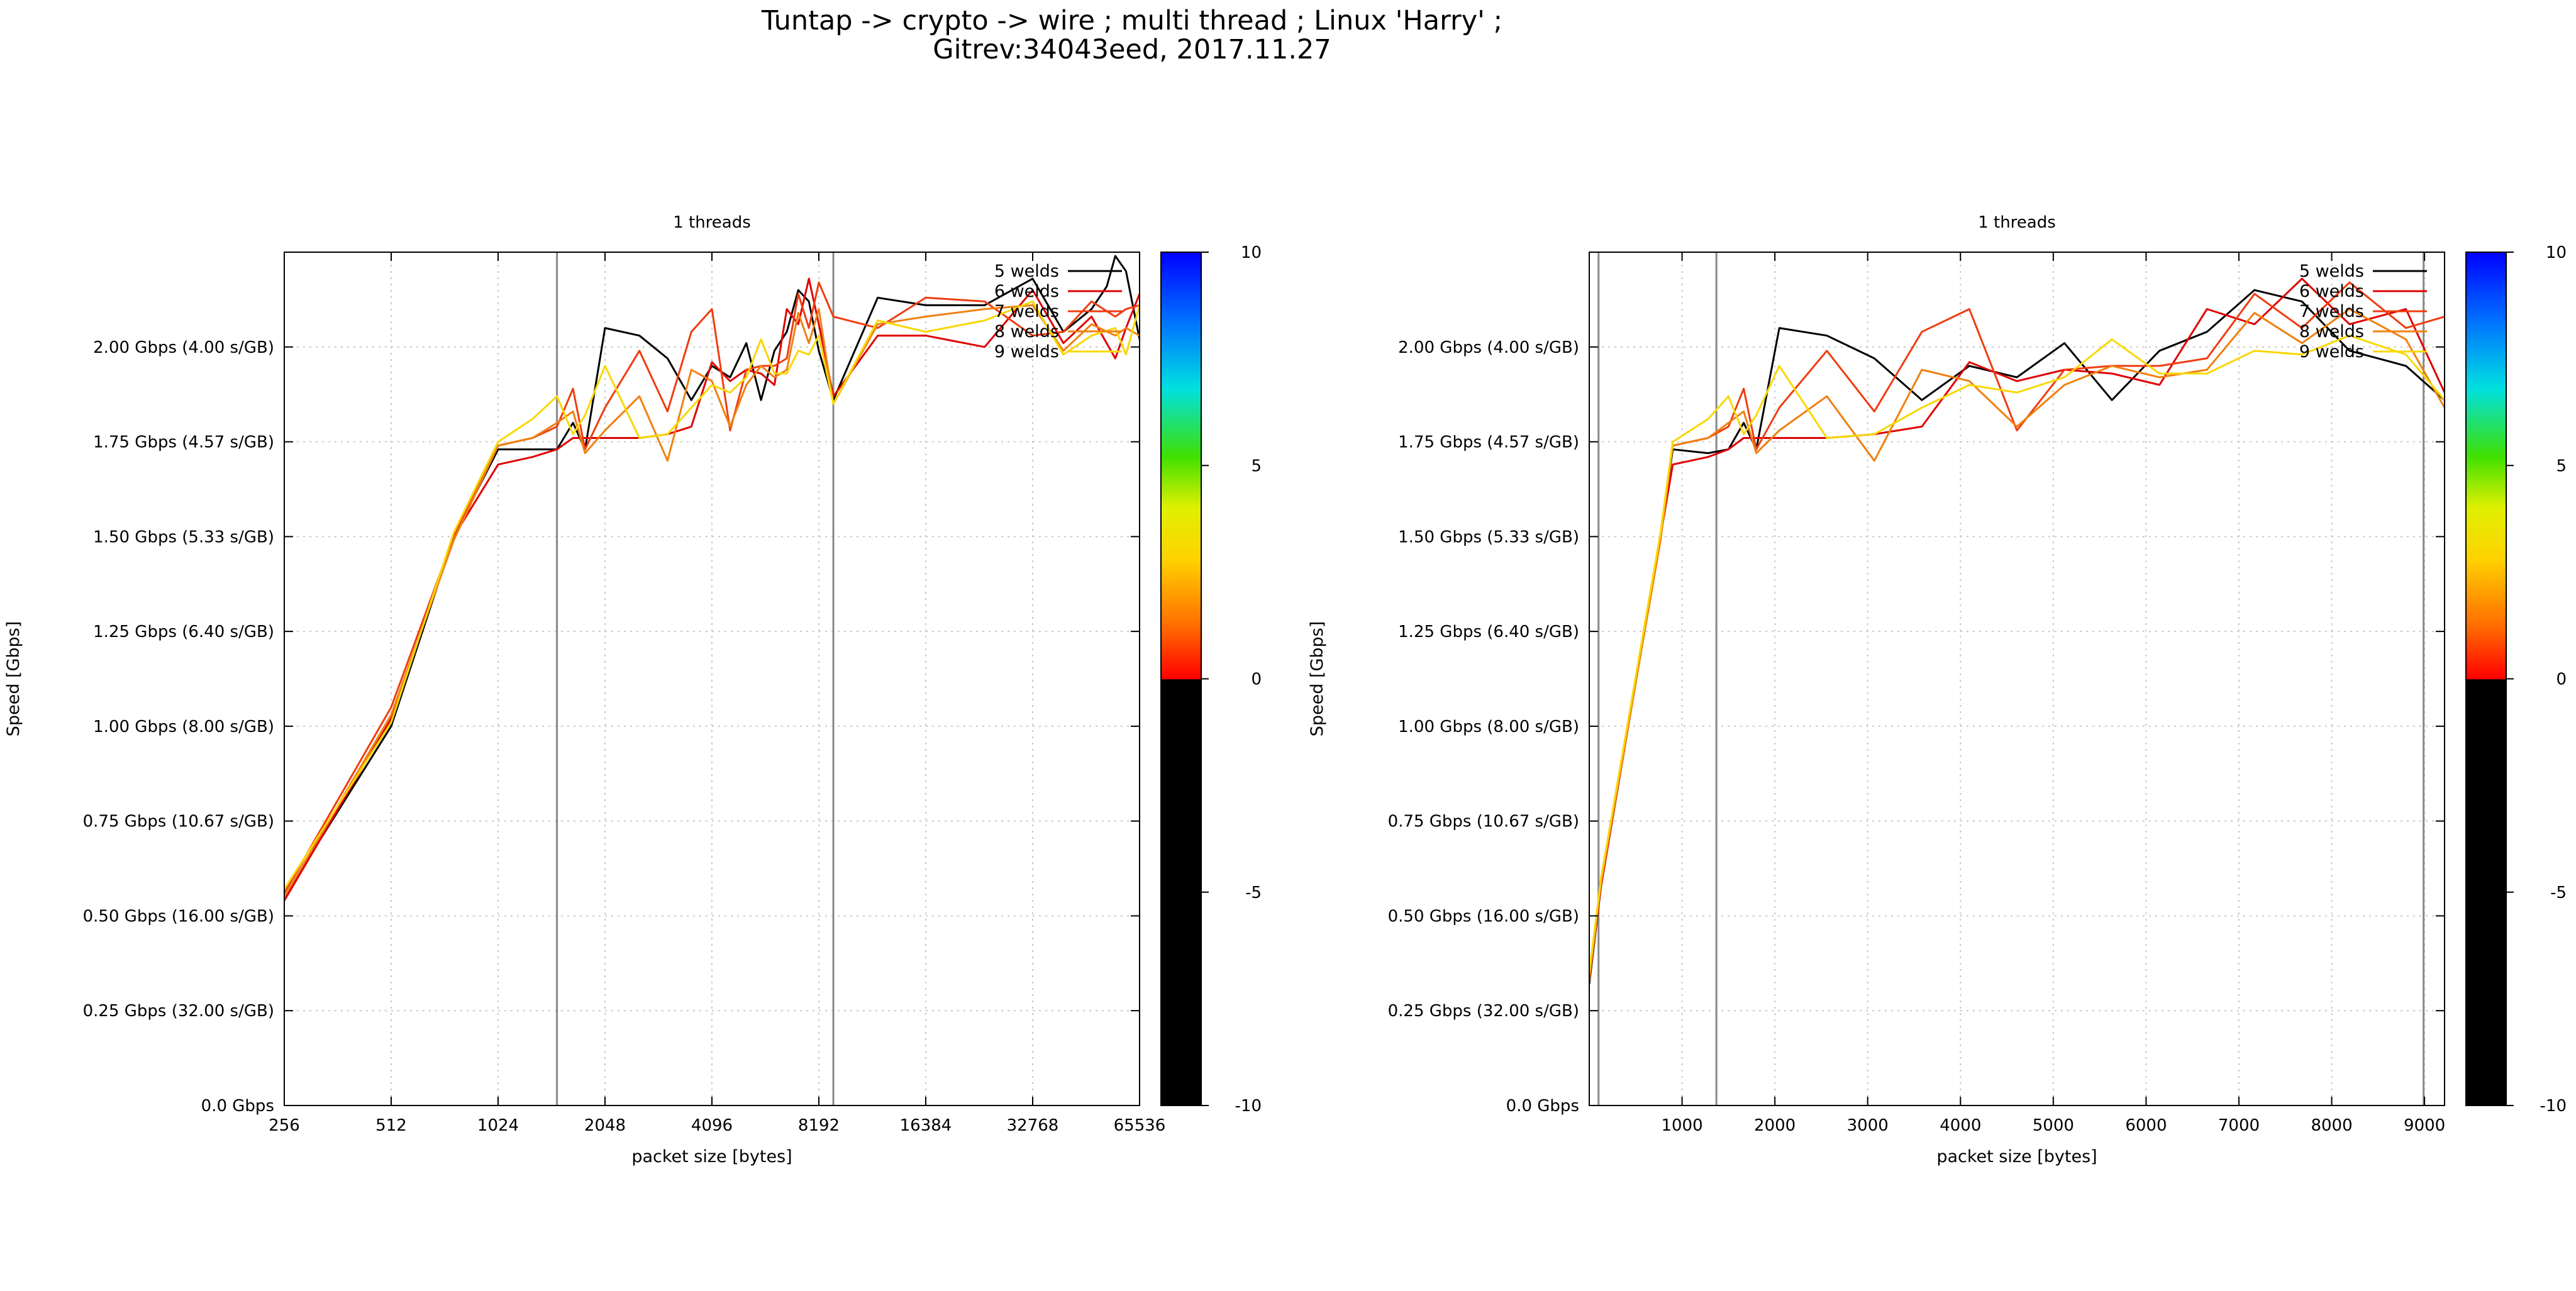  Describe the element at coordinates (2239, 1125) in the screenshot. I see `x-tick-label: 7000` at that location.